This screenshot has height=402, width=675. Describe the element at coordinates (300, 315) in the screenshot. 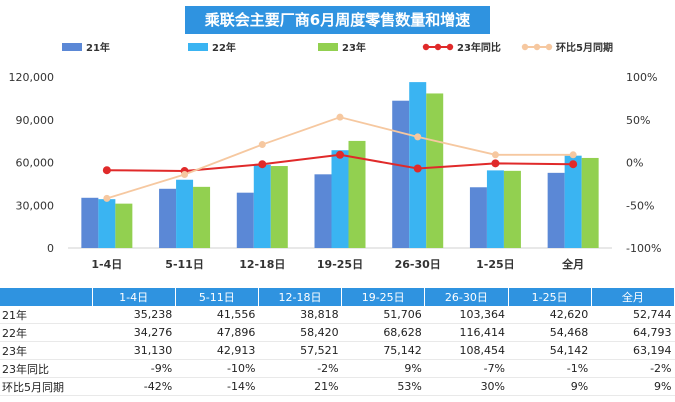

I see `table-cell: 38,818` at that location.